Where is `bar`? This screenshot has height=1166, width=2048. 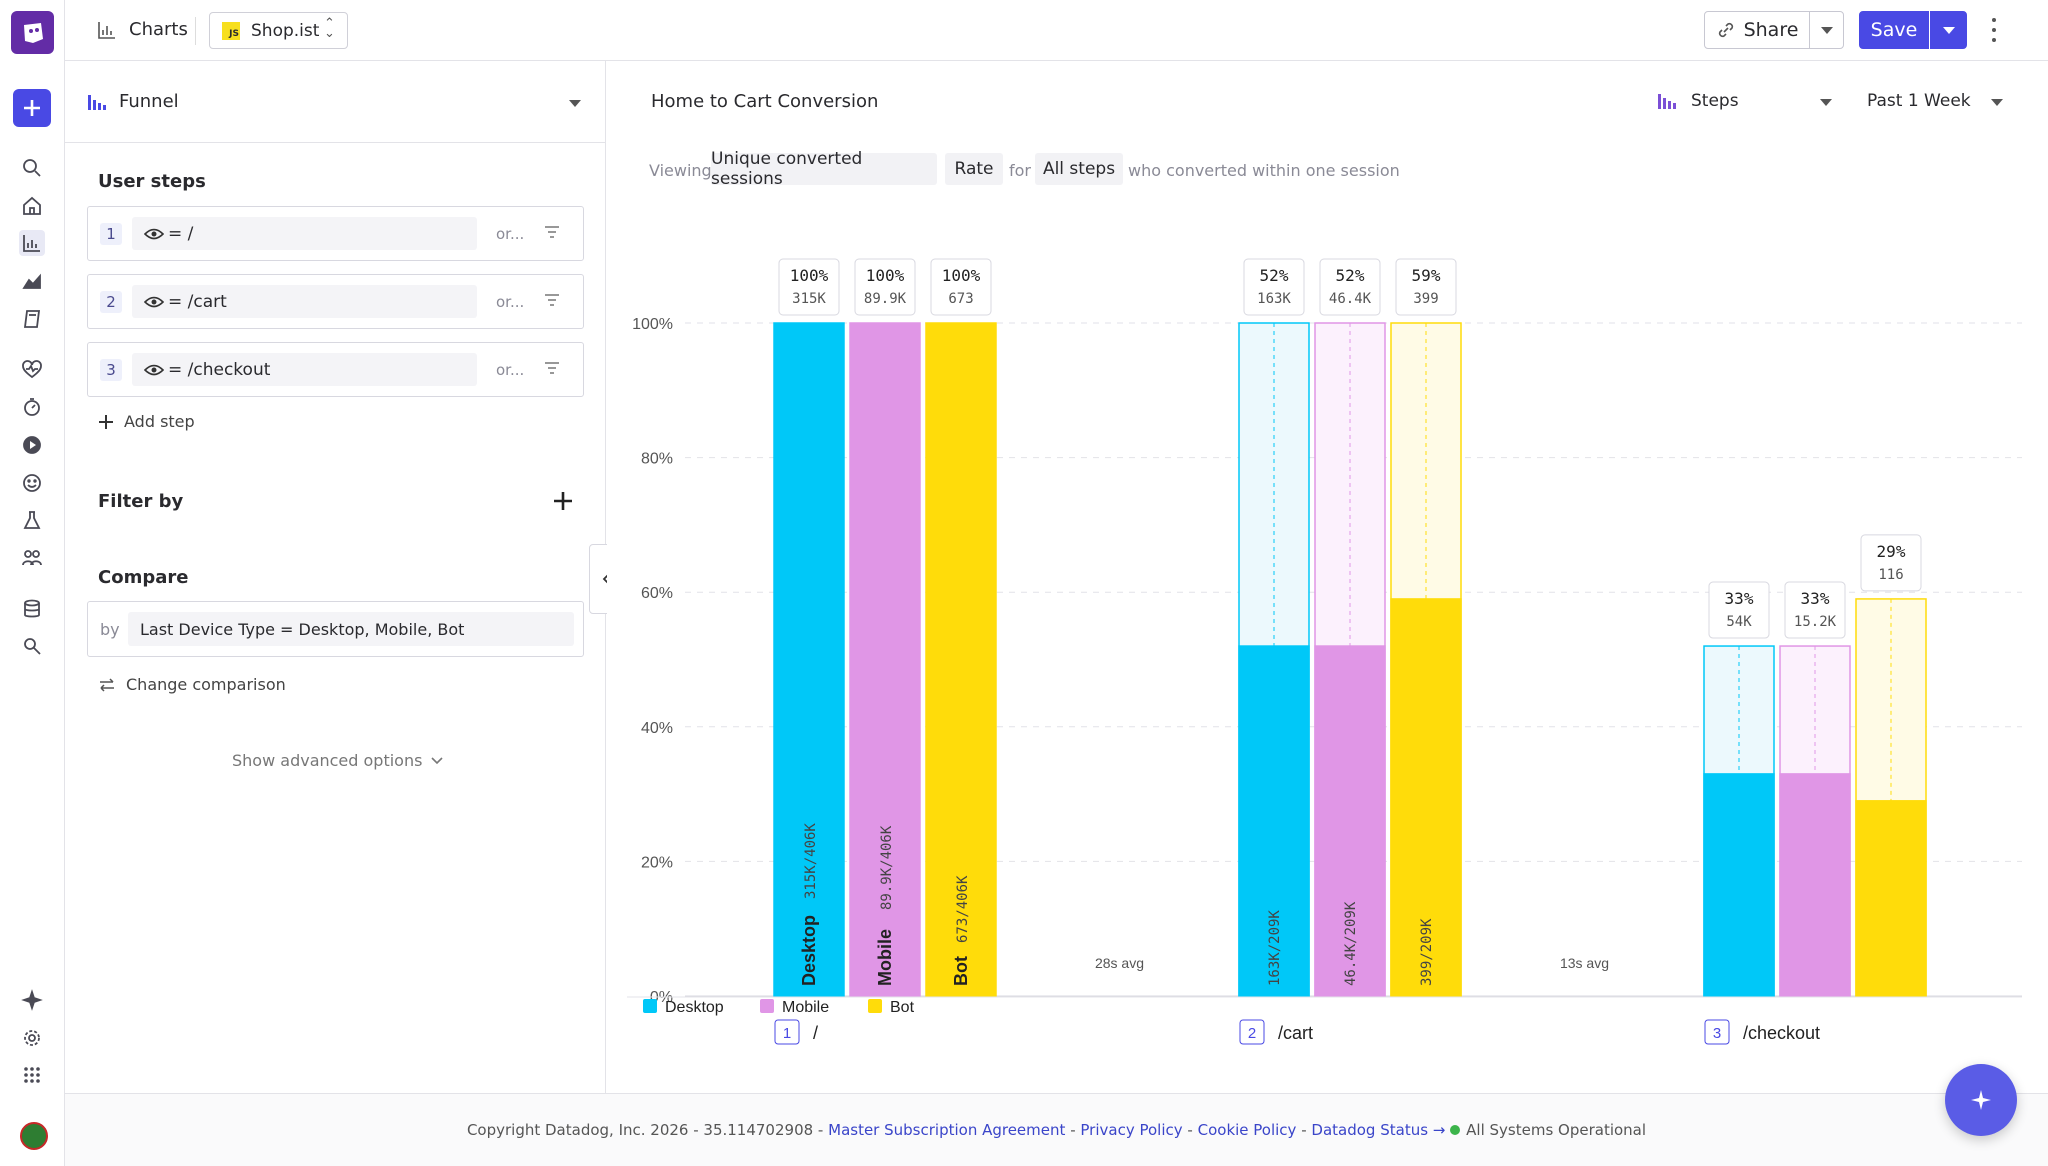
bar is located at coordinates (1815, 885).